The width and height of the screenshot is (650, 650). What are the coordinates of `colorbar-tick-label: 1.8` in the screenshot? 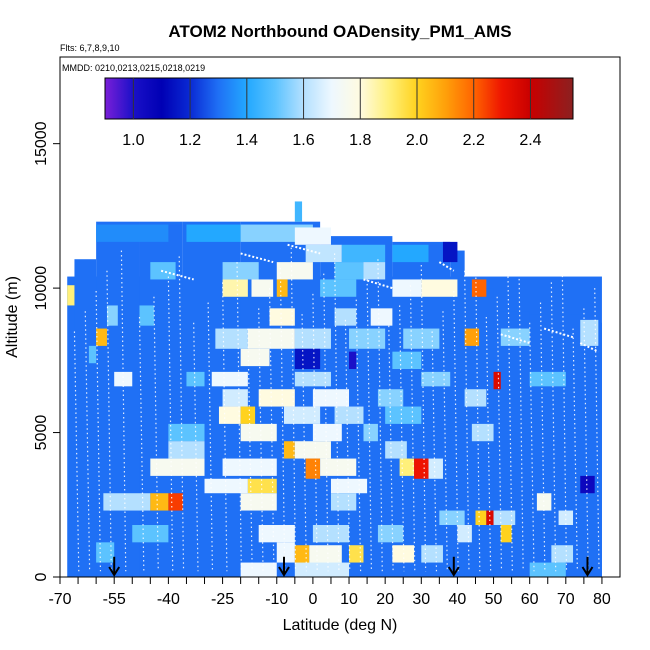 It's located at (360, 140).